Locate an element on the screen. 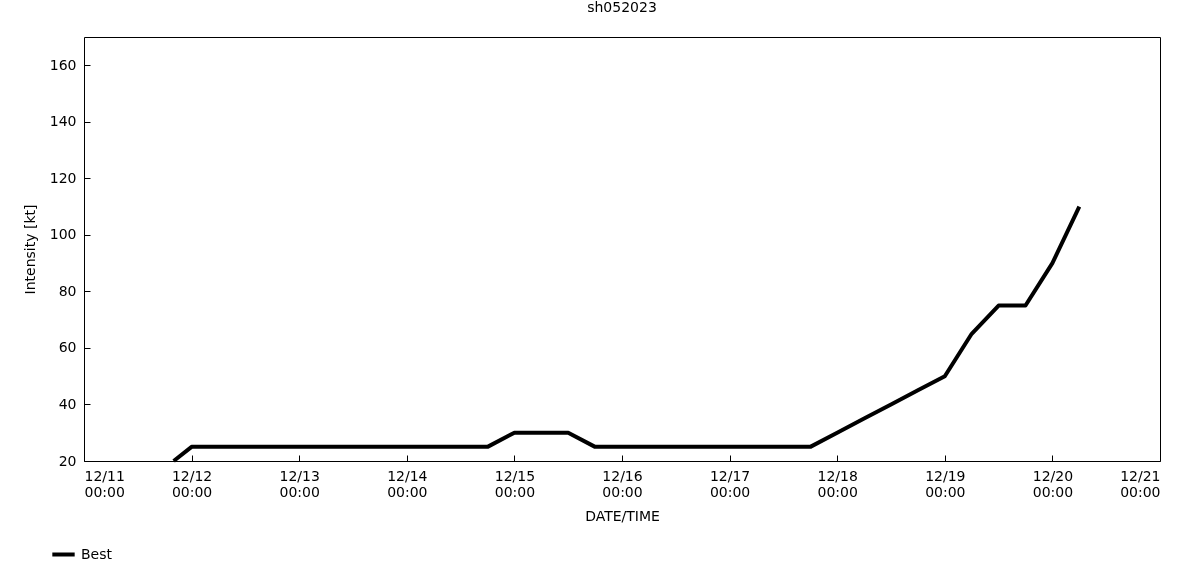 The image size is (1182, 567). y-tick-label: 40 is located at coordinates (67, 403).